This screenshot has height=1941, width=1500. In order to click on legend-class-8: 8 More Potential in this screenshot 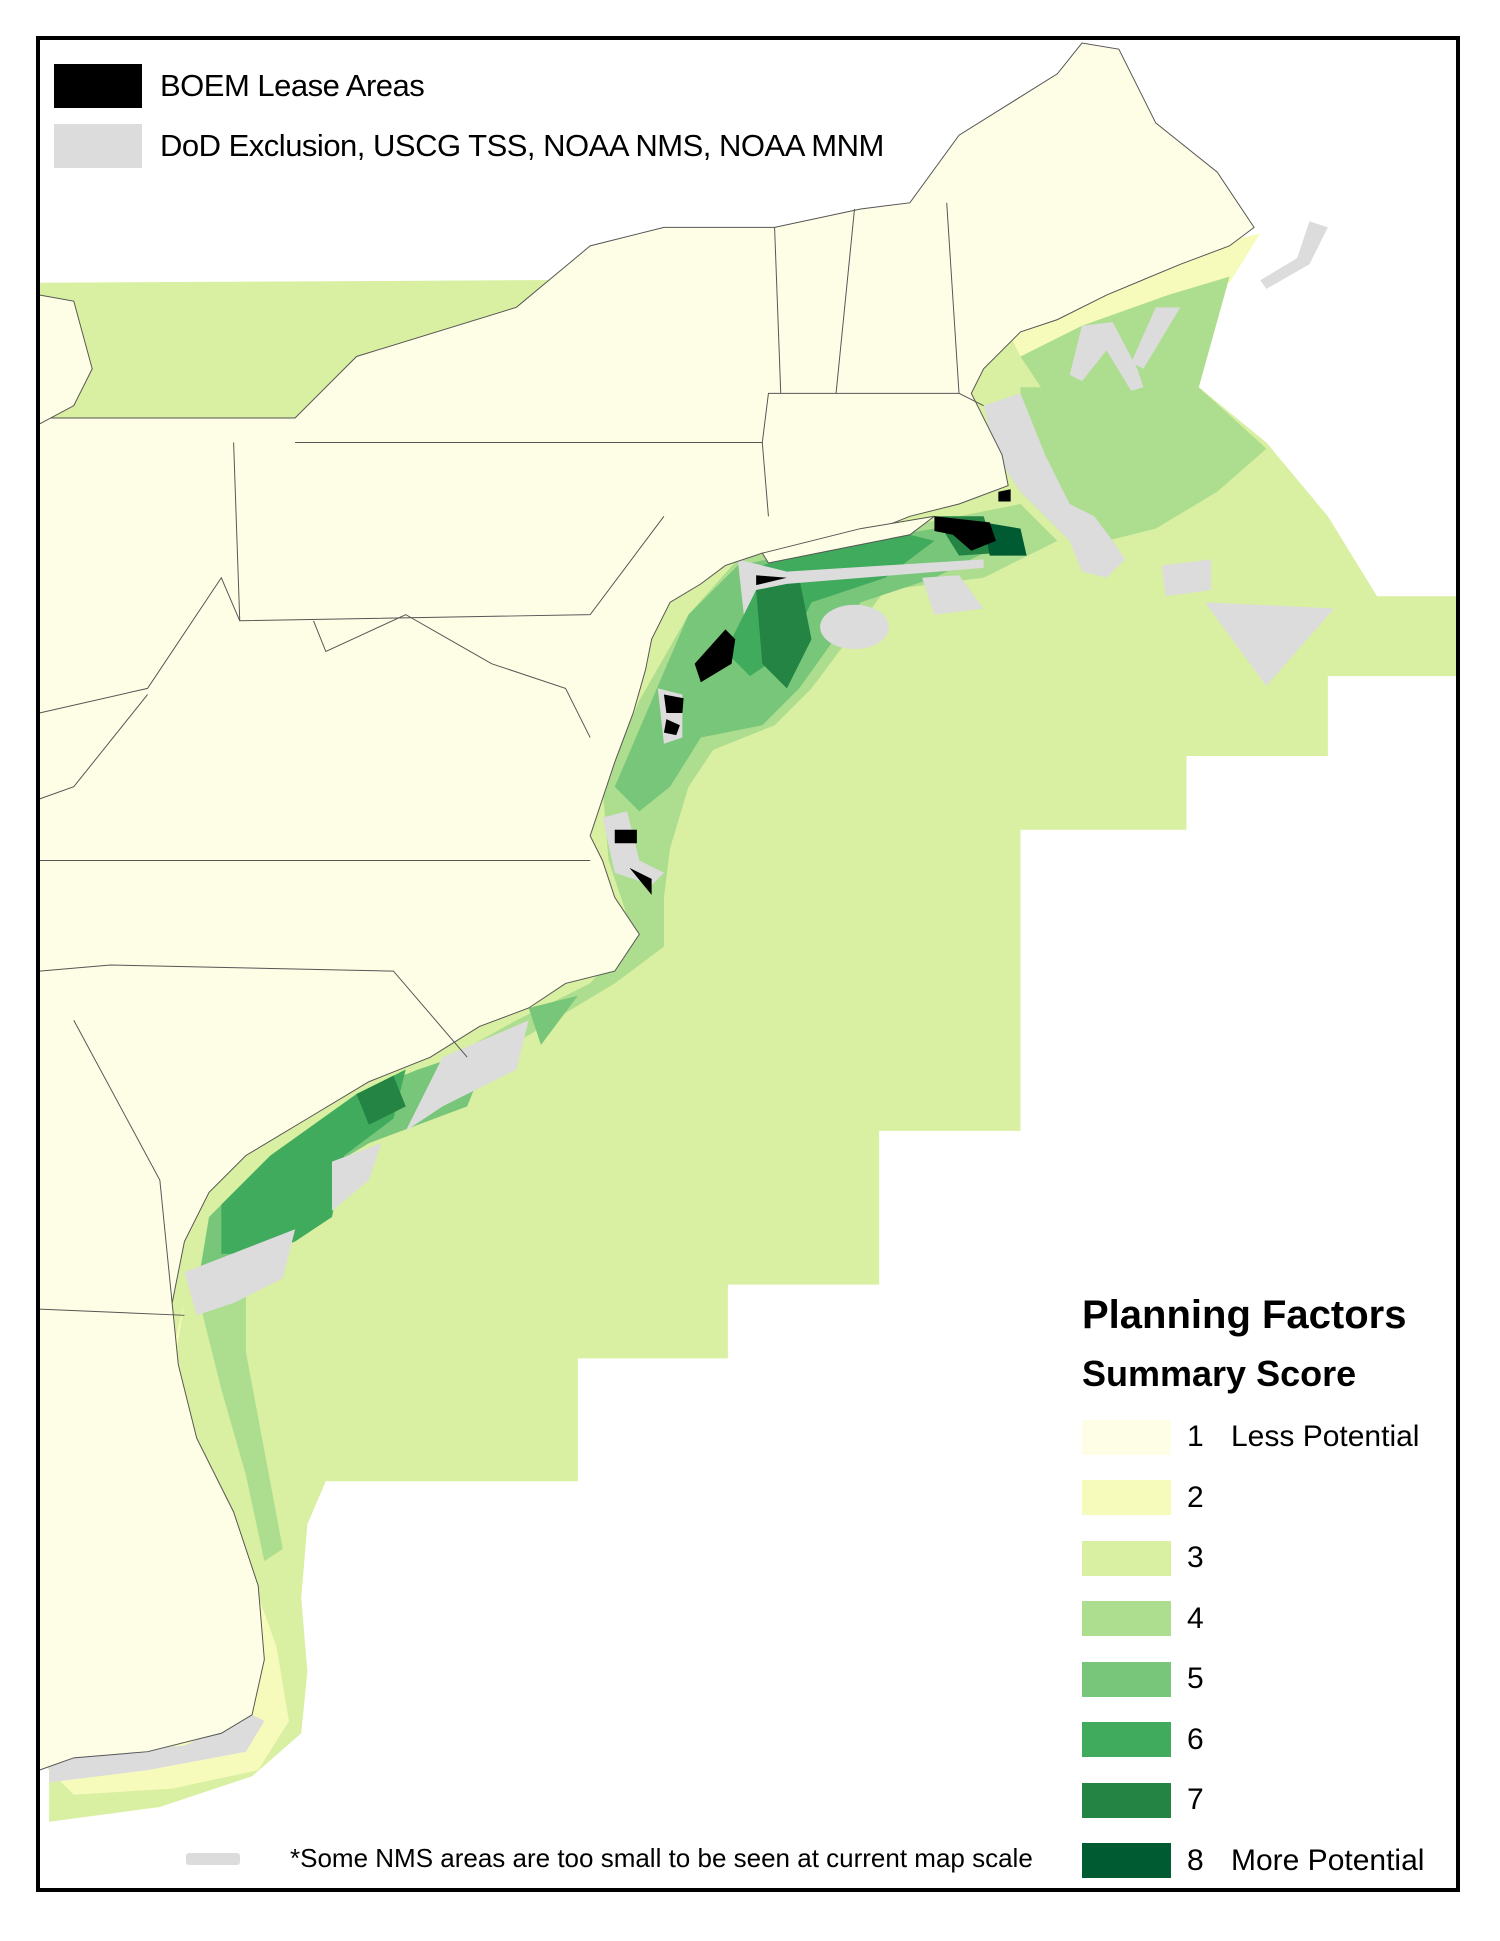, I will do `click(1253, 1861)`.